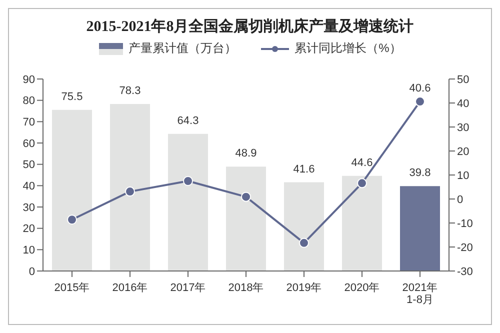  I want to click on y-tick-label: 10, so click(28, 250).